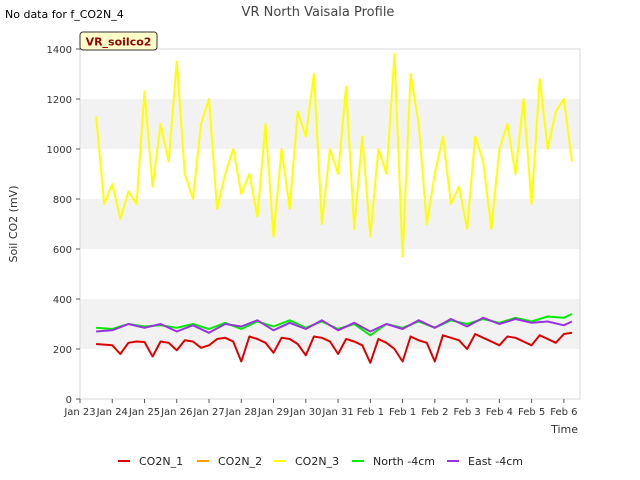 This screenshot has width=640, height=480. I want to click on series-line-east-4cm, so click(334, 325).